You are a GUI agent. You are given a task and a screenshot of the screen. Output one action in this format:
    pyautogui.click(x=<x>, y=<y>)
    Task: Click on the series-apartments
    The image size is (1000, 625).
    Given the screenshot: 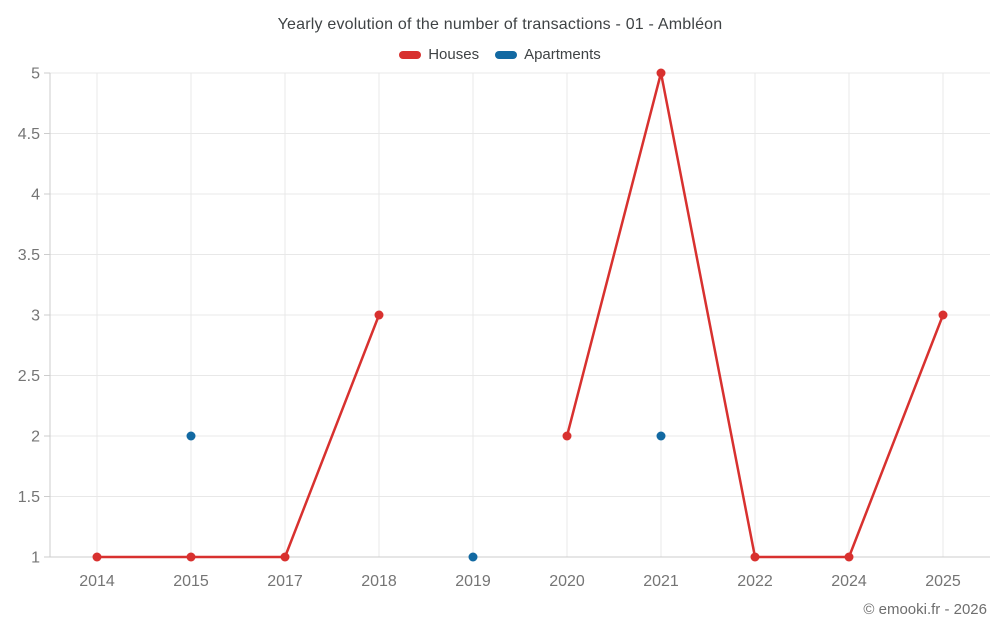 What is the action you would take?
    pyautogui.click(x=426, y=496)
    